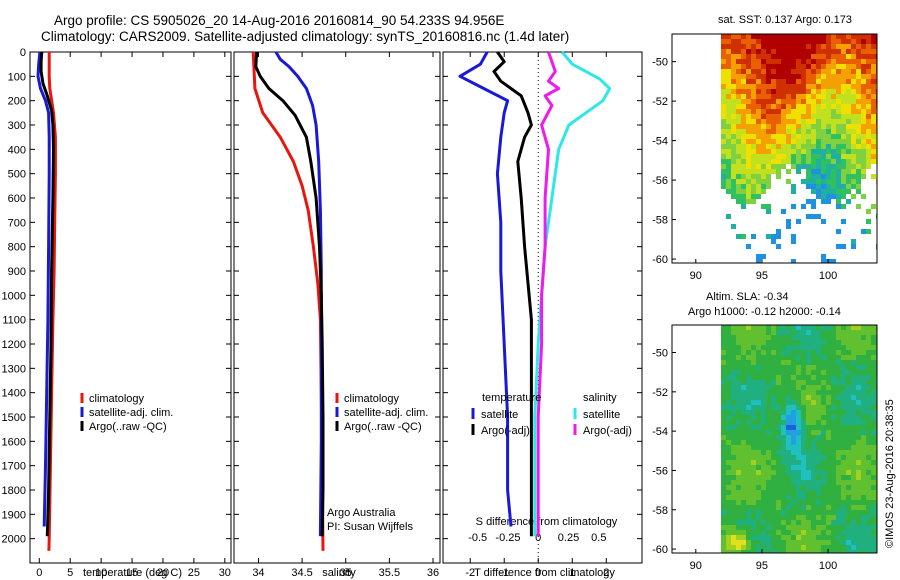  Describe the element at coordinates (101, 573) in the screenshot. I see `x-tick-label: 10` at that location.